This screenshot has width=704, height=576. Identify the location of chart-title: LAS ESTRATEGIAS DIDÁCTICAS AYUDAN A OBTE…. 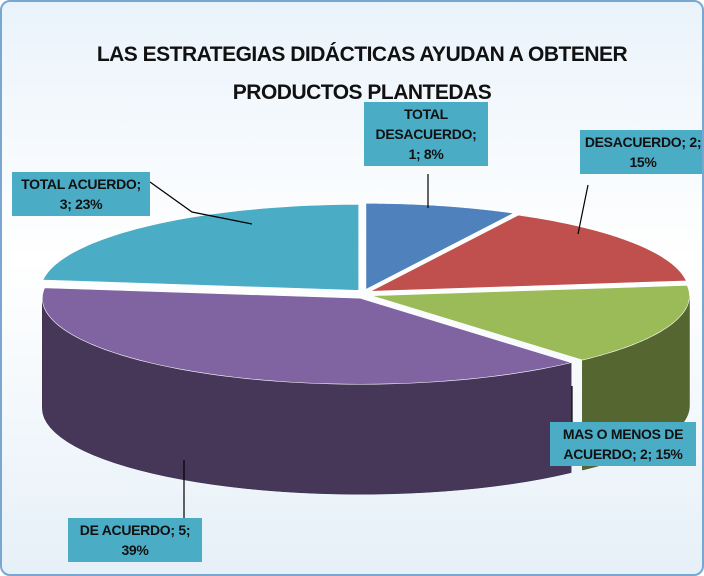
(362, 73).